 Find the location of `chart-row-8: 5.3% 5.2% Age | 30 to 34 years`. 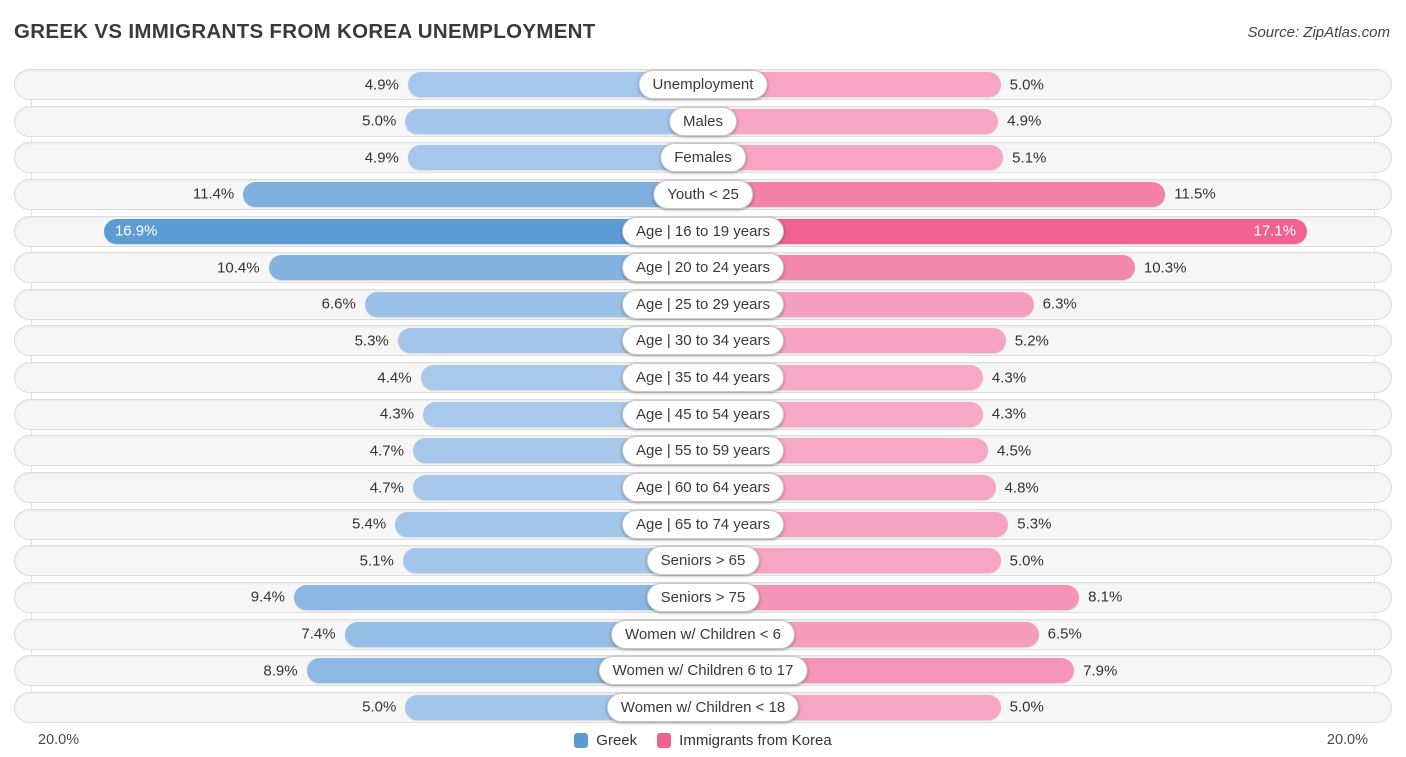

chart-row-8: 5.3% 5.2% Age | 30 to 34 years is located at coordinates (703, 341).